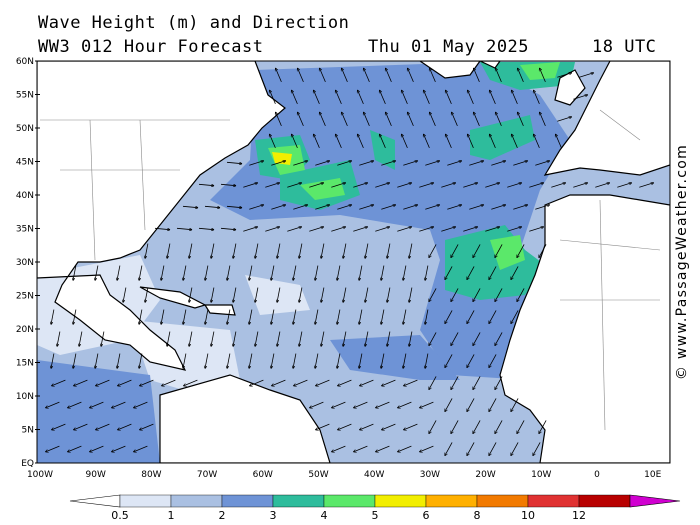  I want to click on longitude-label: 10W, so click(541, 475).